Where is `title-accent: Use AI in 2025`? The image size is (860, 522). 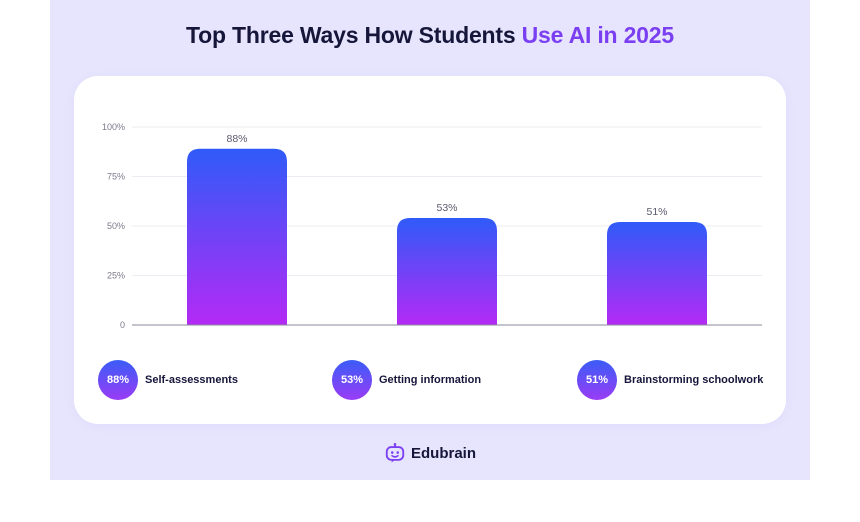 title-accent: Use AI in 2025 is located at coordinates (598, 35).